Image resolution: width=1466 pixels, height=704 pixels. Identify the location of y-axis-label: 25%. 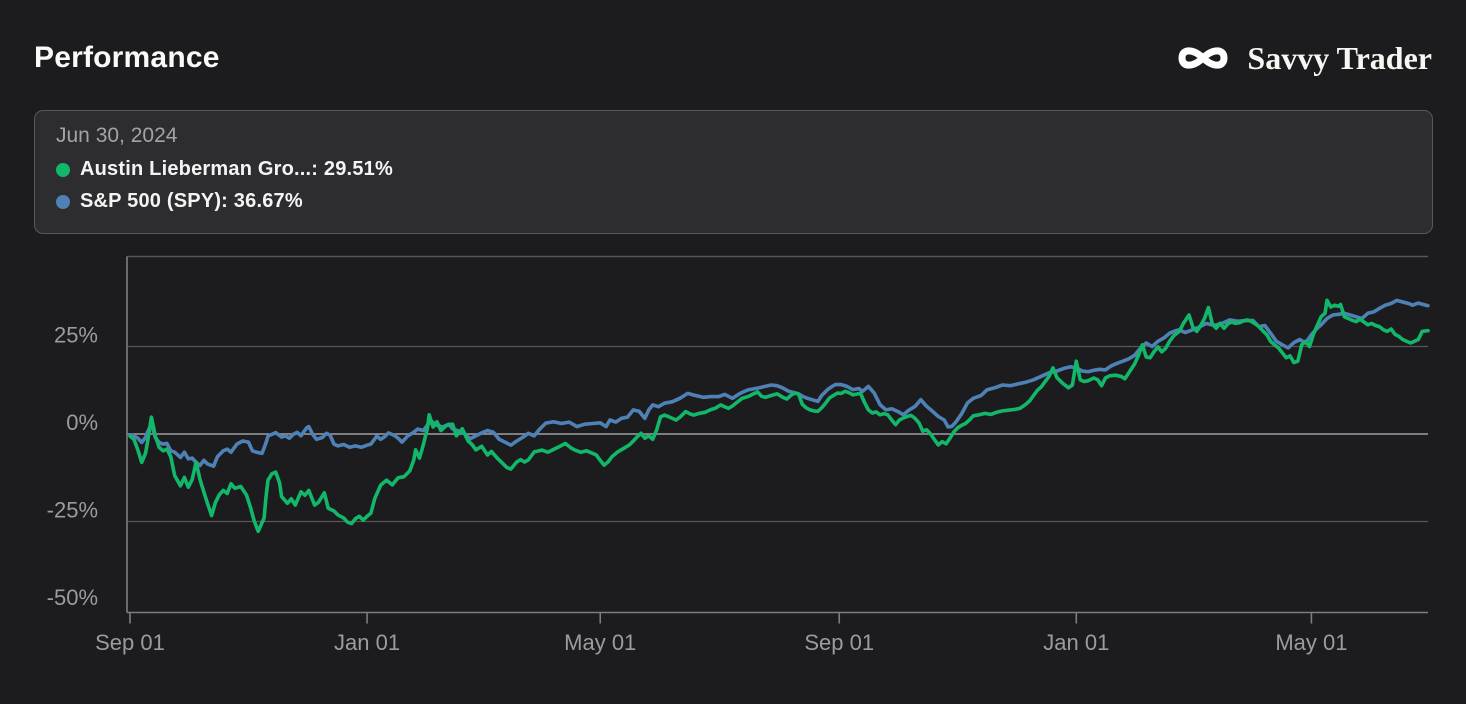
(76, 335).